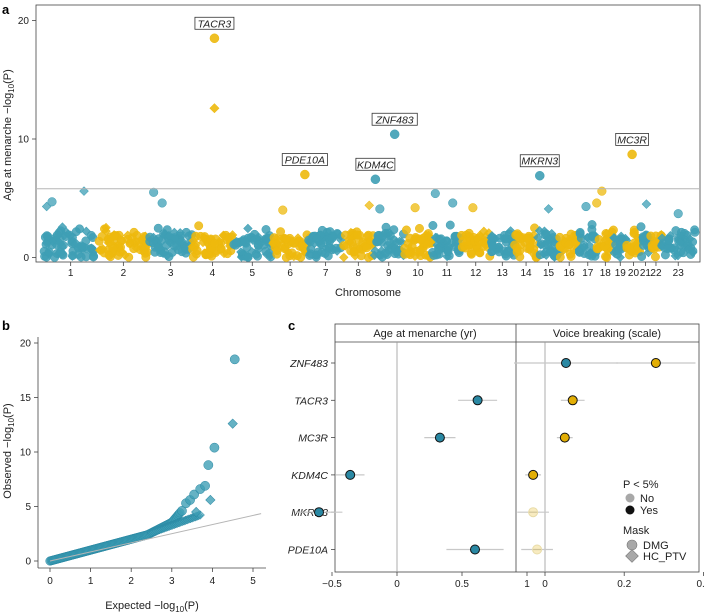 The image size is (705, 613). I want to click on y-tick-label: 10, so click(24, 140).